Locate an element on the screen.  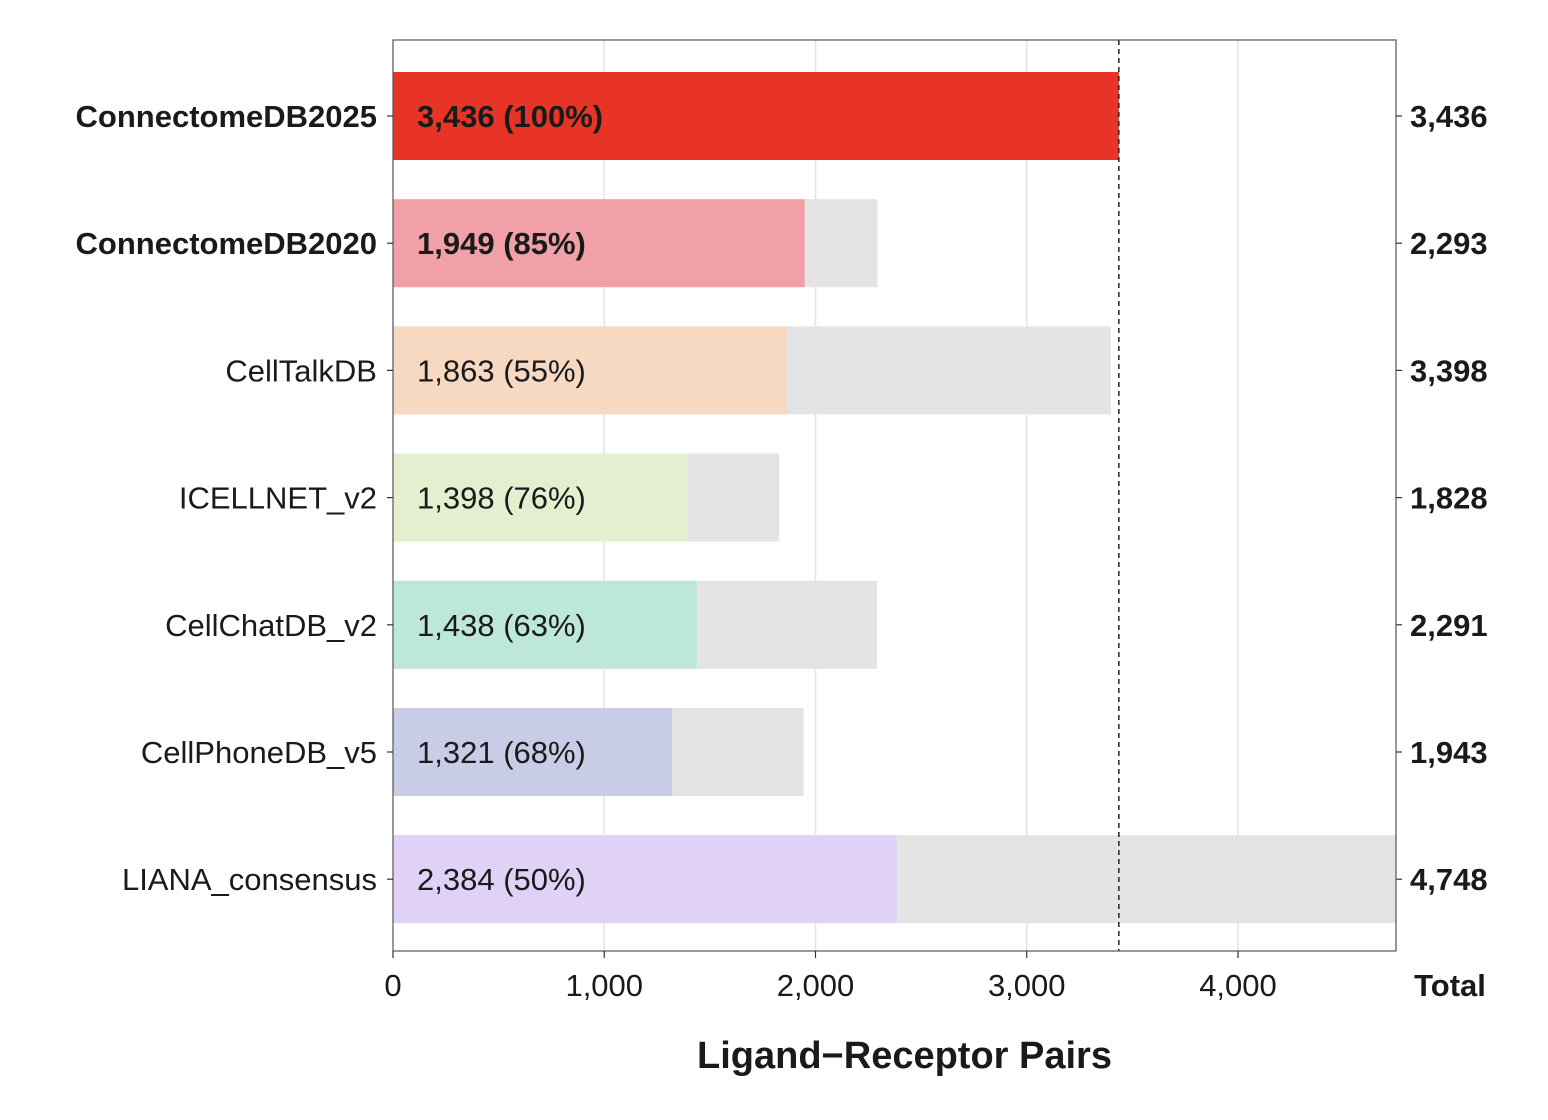
total-label: 1,828 is located at coordinates (1449, 498).